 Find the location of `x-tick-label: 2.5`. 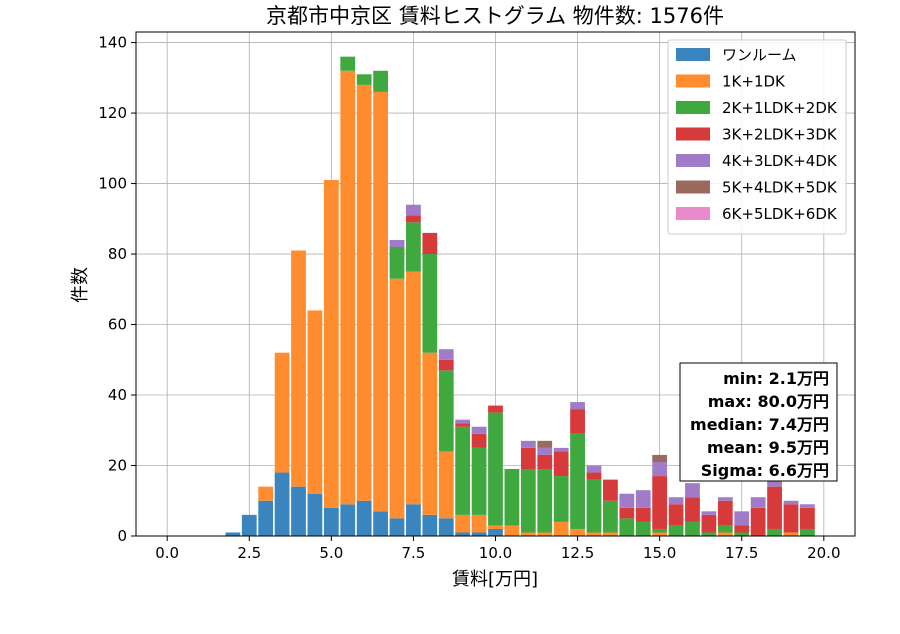

x-tick-label: 2.5 is located at coordinates (249, 553).